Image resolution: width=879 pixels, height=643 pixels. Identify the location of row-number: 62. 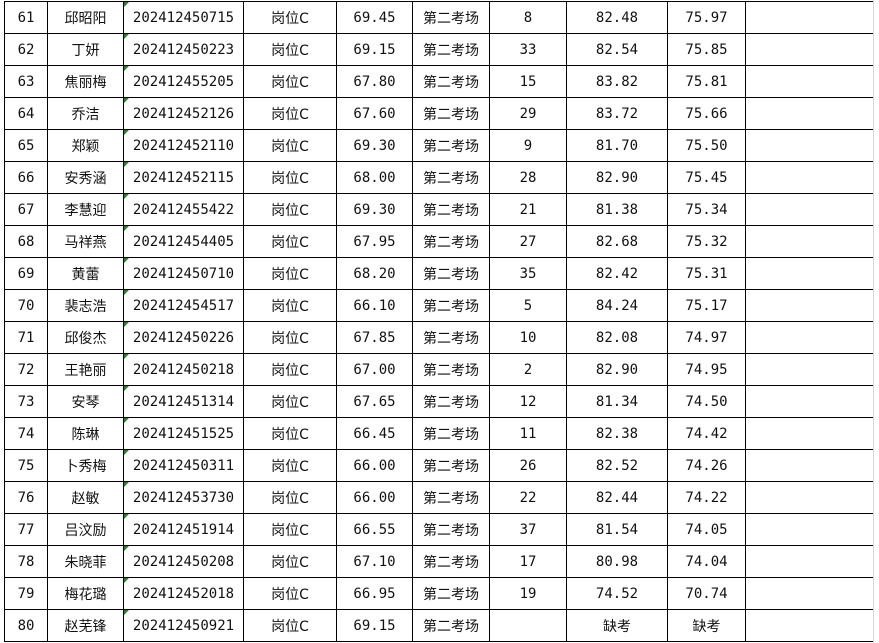
(26, 49).